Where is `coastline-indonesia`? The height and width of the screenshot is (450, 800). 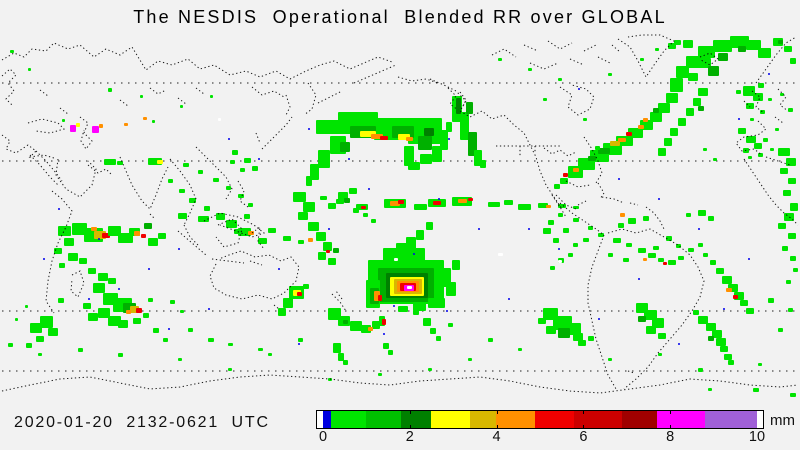 coastline-indonesia is located at coordinates (221, 242).